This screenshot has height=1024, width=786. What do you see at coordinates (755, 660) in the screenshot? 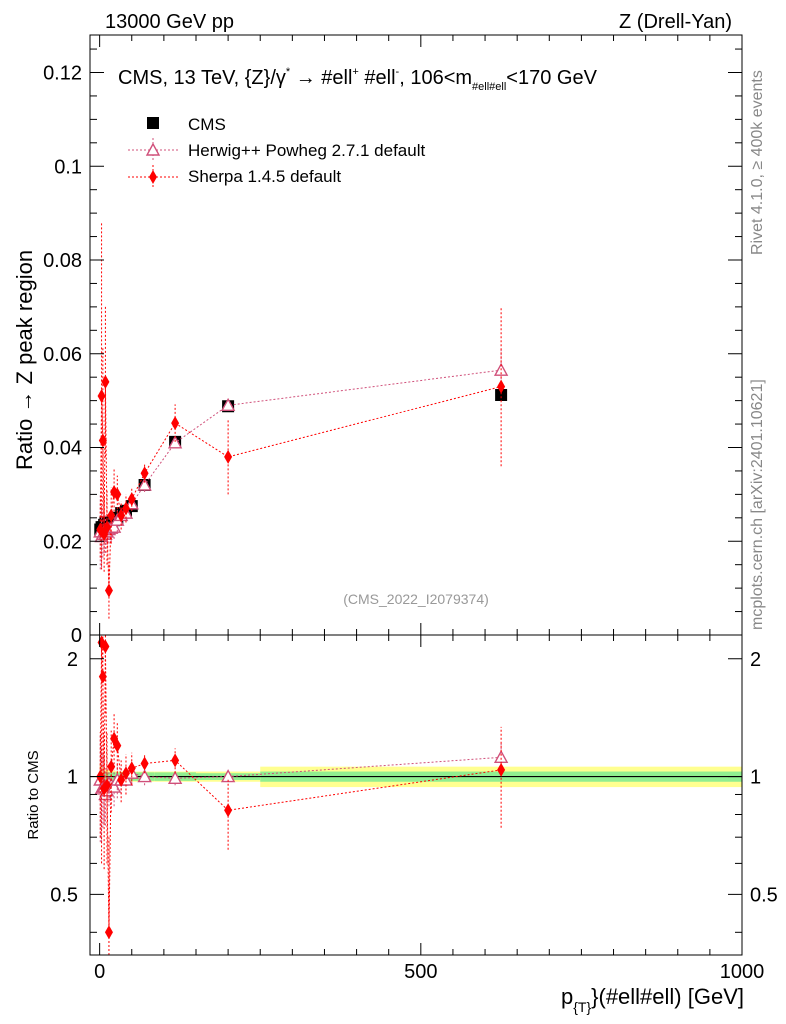
I see `ratio-y-tick-label-right: 2` at bounding box center [755, 660].